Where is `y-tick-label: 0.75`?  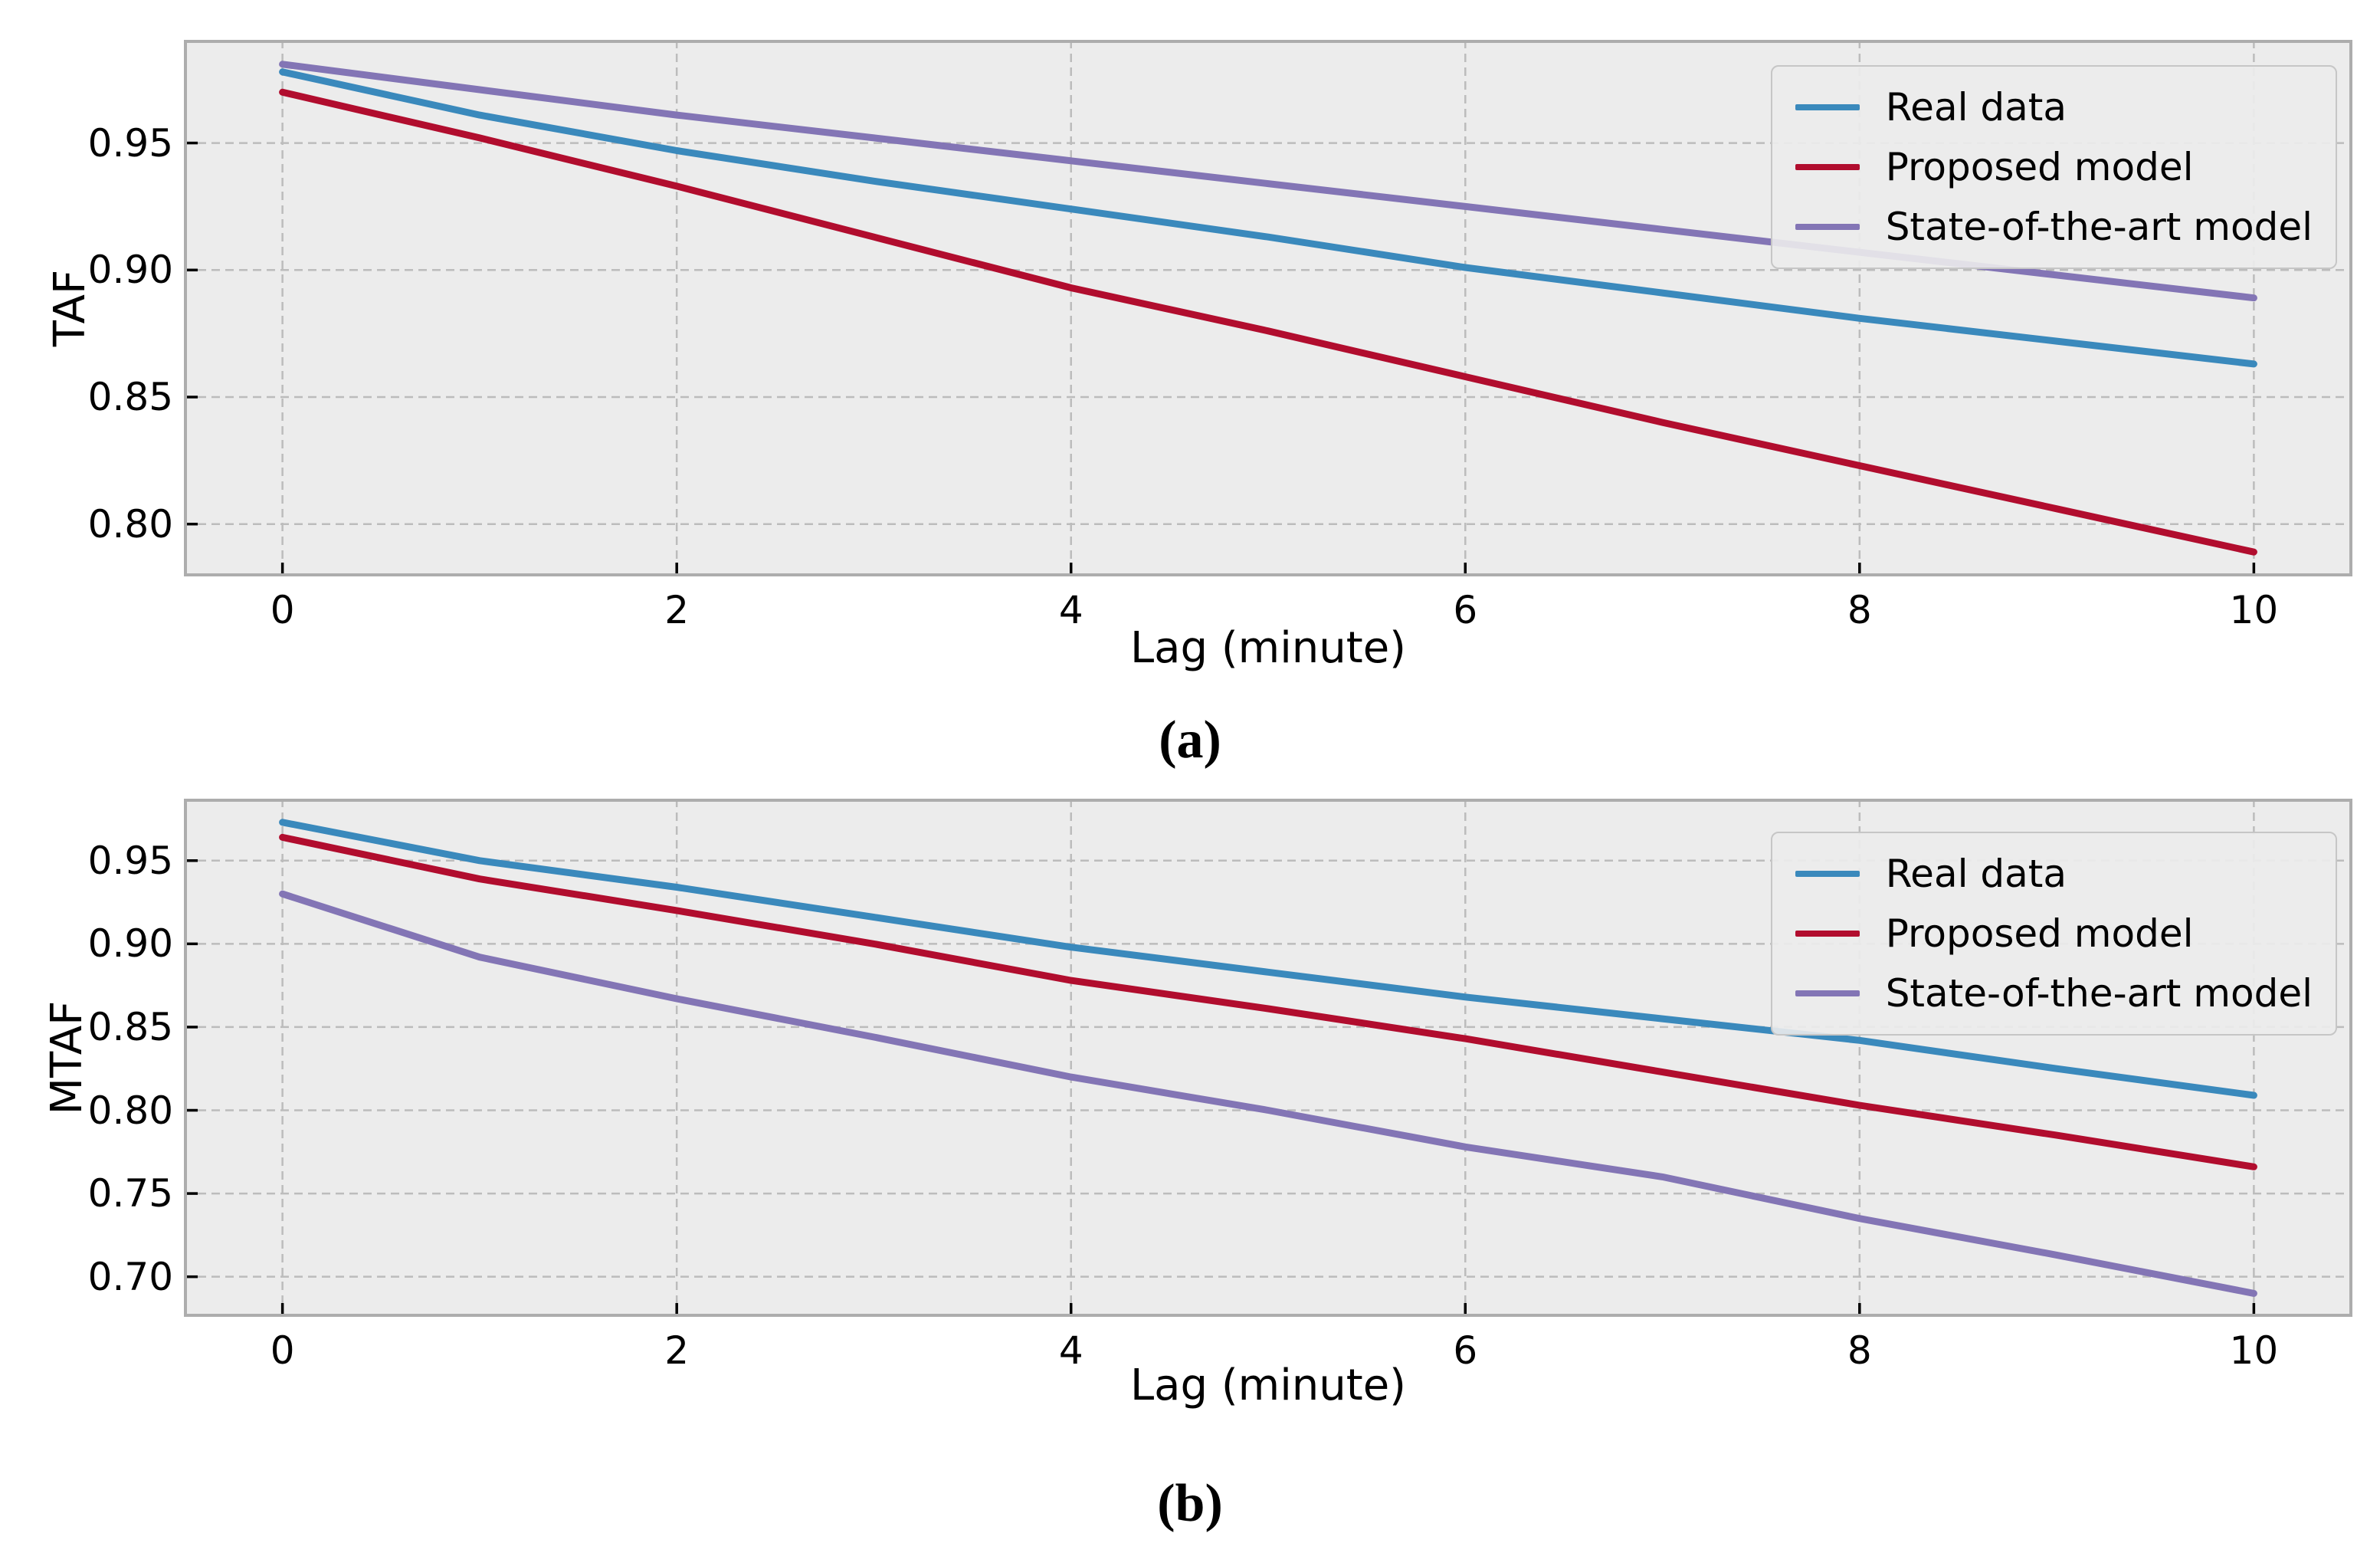
y-tick-label: 0.75 is located at coordinates (130, 1193).